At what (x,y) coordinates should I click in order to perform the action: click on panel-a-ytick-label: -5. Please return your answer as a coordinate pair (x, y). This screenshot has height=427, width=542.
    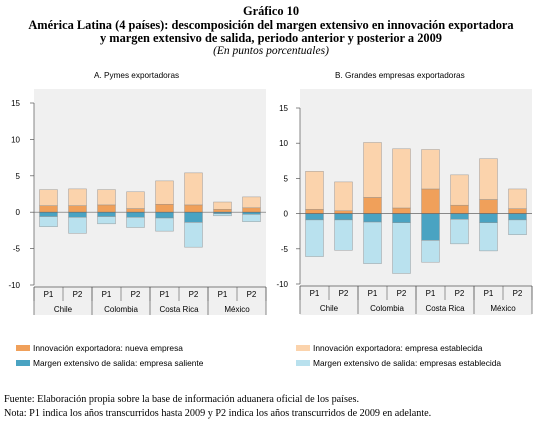
    Looking at the image, I should click on (17, 249).